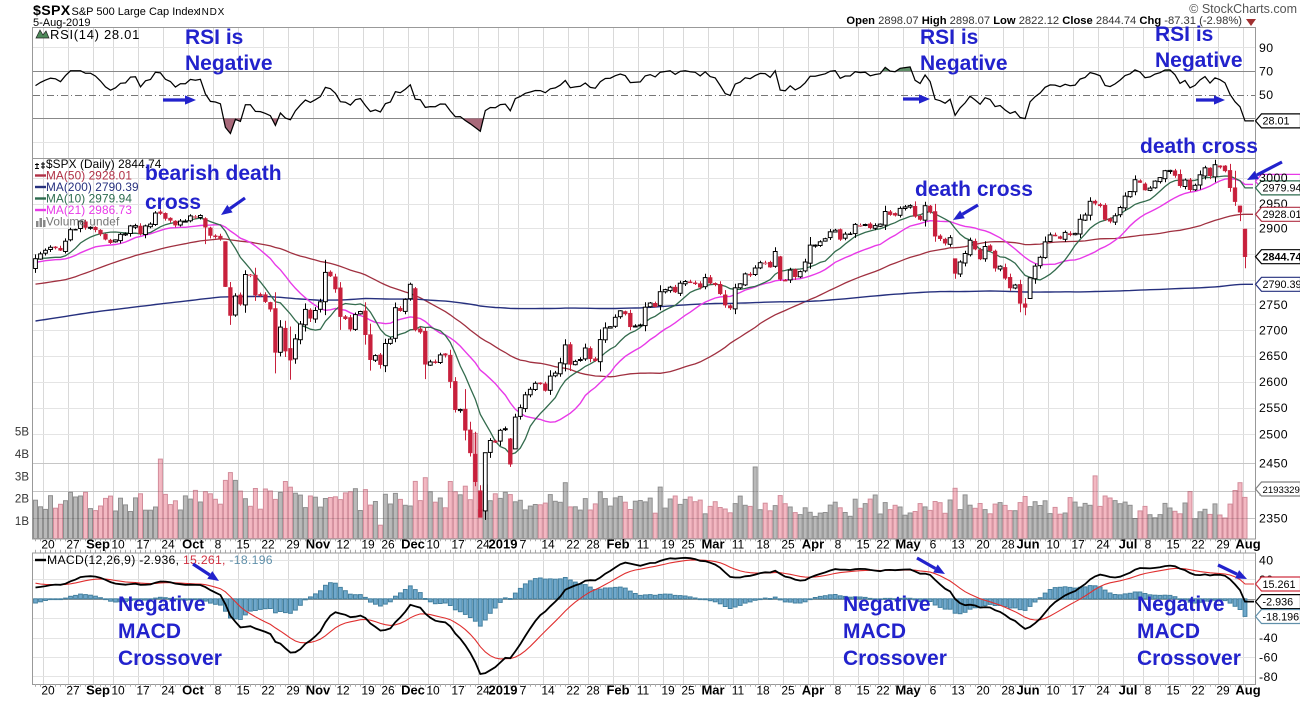 Image resolution: width=1300 pixels, height=705 pixels. I want to click on svg-text: 40, so click(1266, 561).